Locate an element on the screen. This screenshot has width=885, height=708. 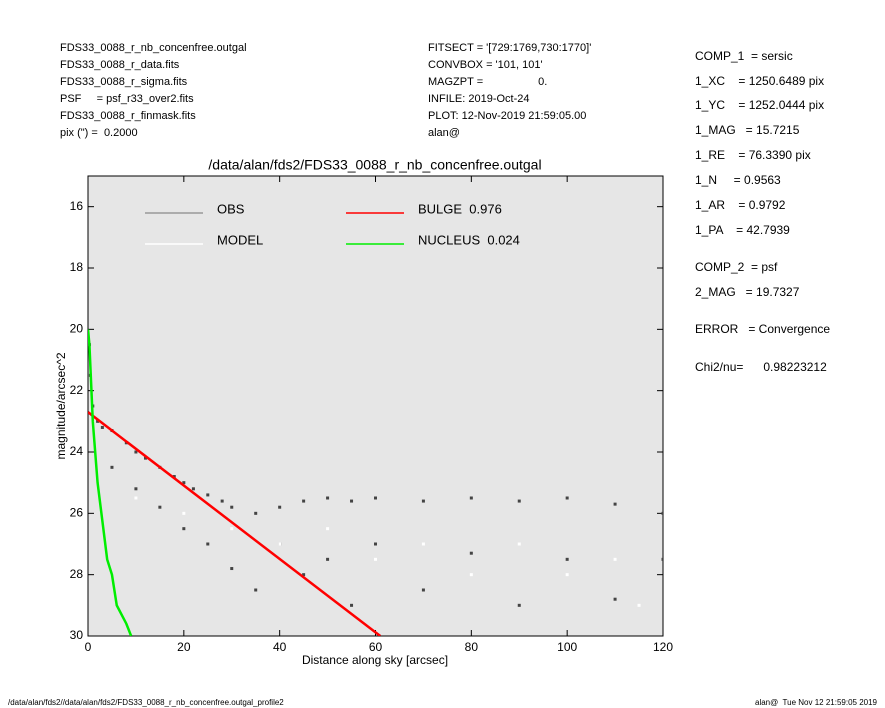
y-axis-label: magnitude/arcsec^2 is located at coordinates (61, 405).